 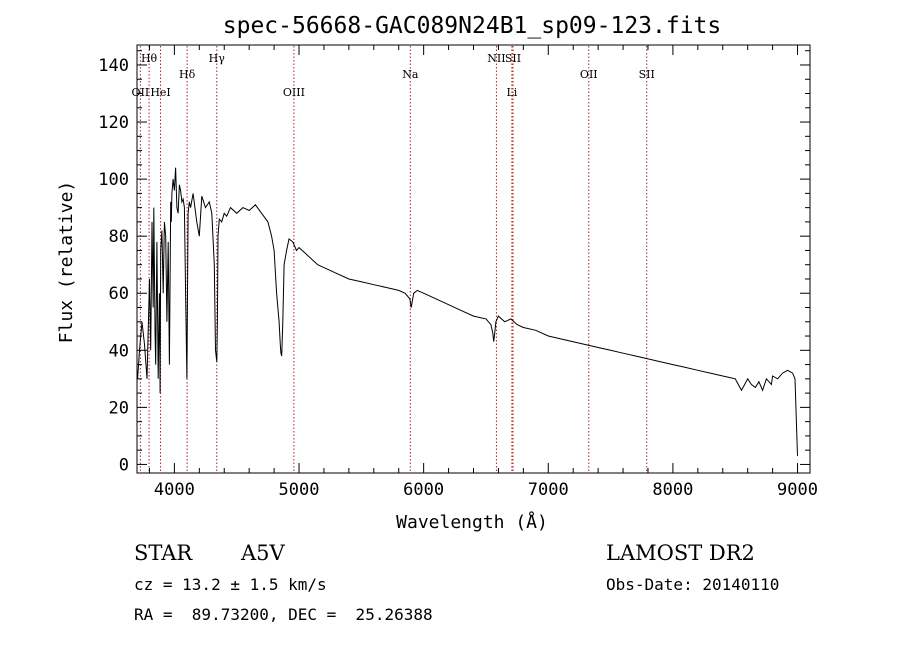 I want to click on x-tick-label: 5000, so click(x=299, y=490).